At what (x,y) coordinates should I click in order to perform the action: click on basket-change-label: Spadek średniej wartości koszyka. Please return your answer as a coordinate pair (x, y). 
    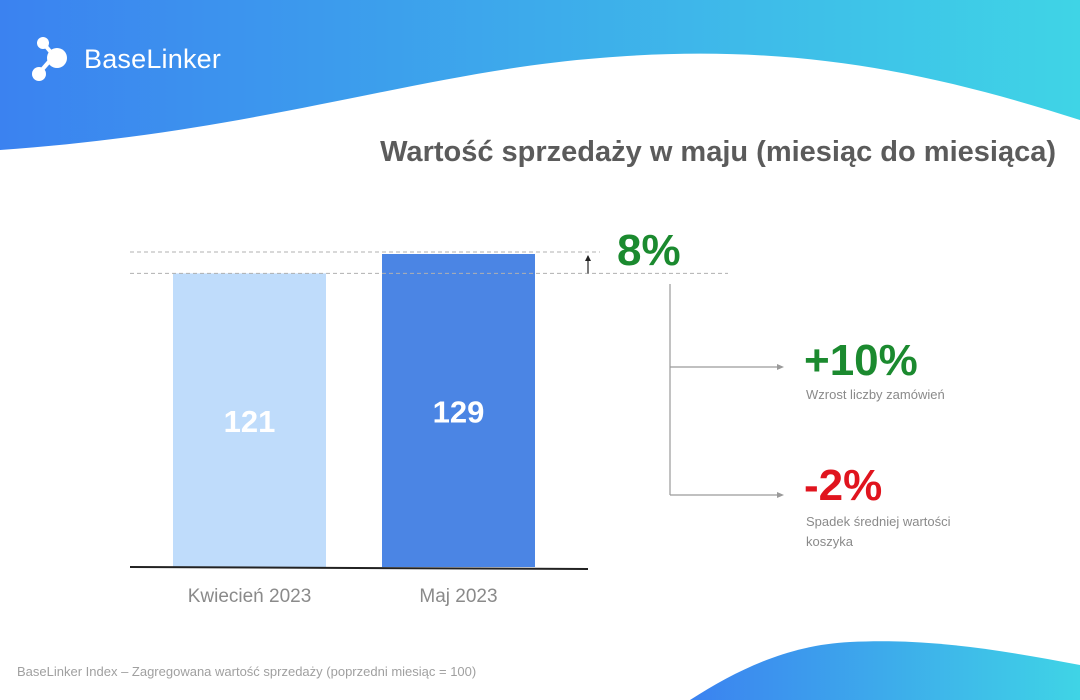
    Looking at the image, I should click on (878, 531).